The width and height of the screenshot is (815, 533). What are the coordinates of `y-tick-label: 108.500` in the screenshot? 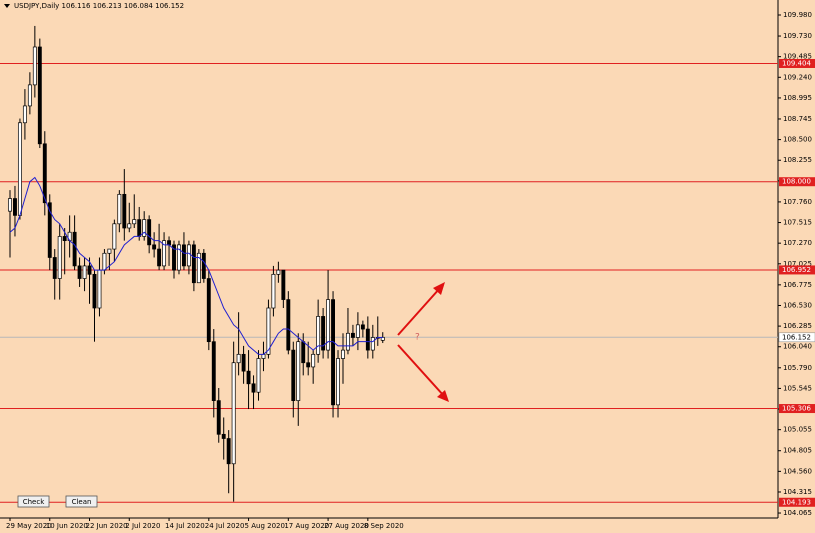 It's located at (797, 140).